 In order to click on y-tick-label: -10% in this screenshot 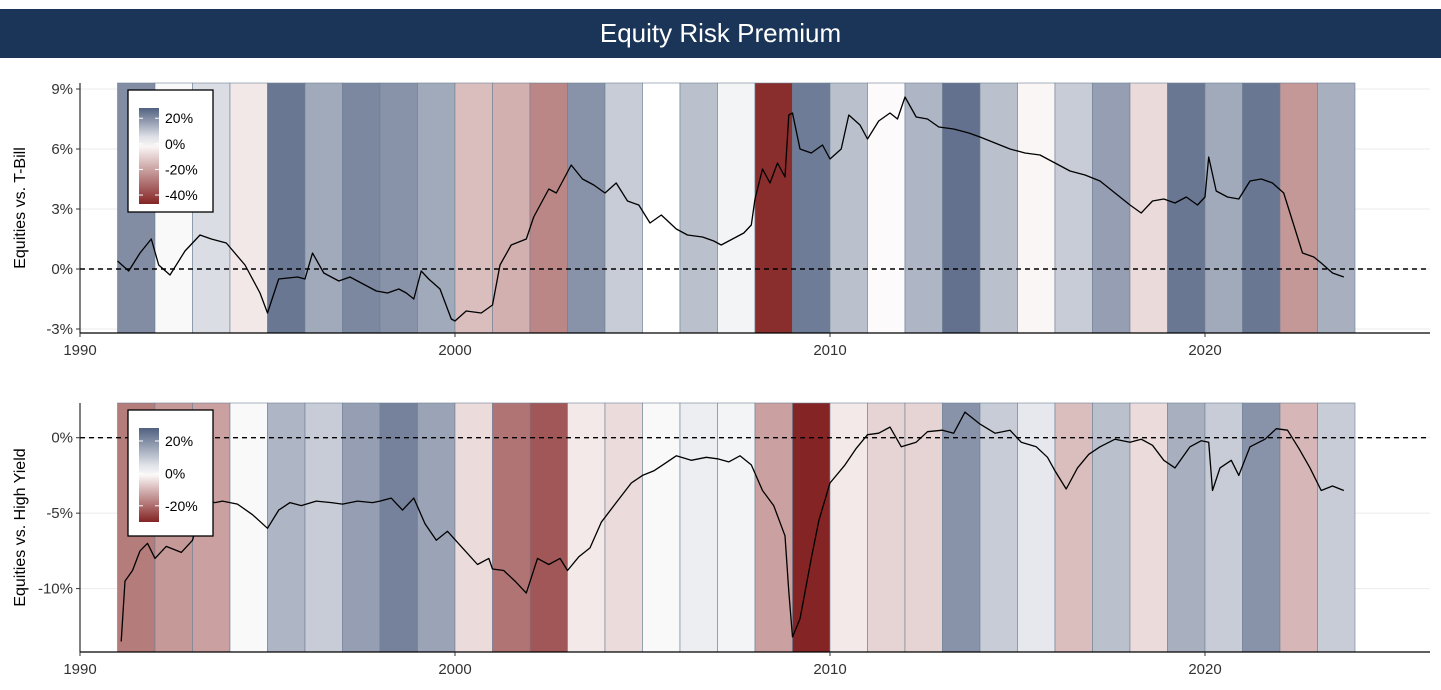, I will do `click(55, 589)`.